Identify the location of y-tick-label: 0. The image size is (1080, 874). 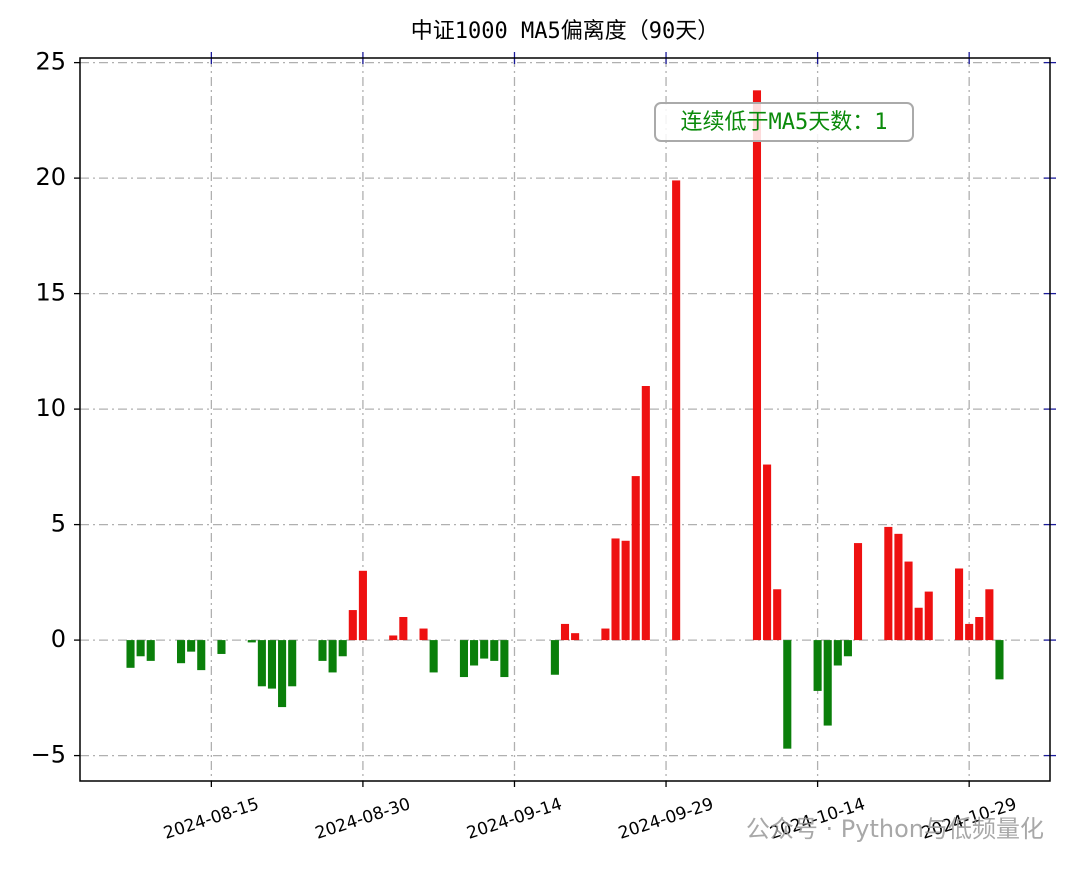
(58, 639).